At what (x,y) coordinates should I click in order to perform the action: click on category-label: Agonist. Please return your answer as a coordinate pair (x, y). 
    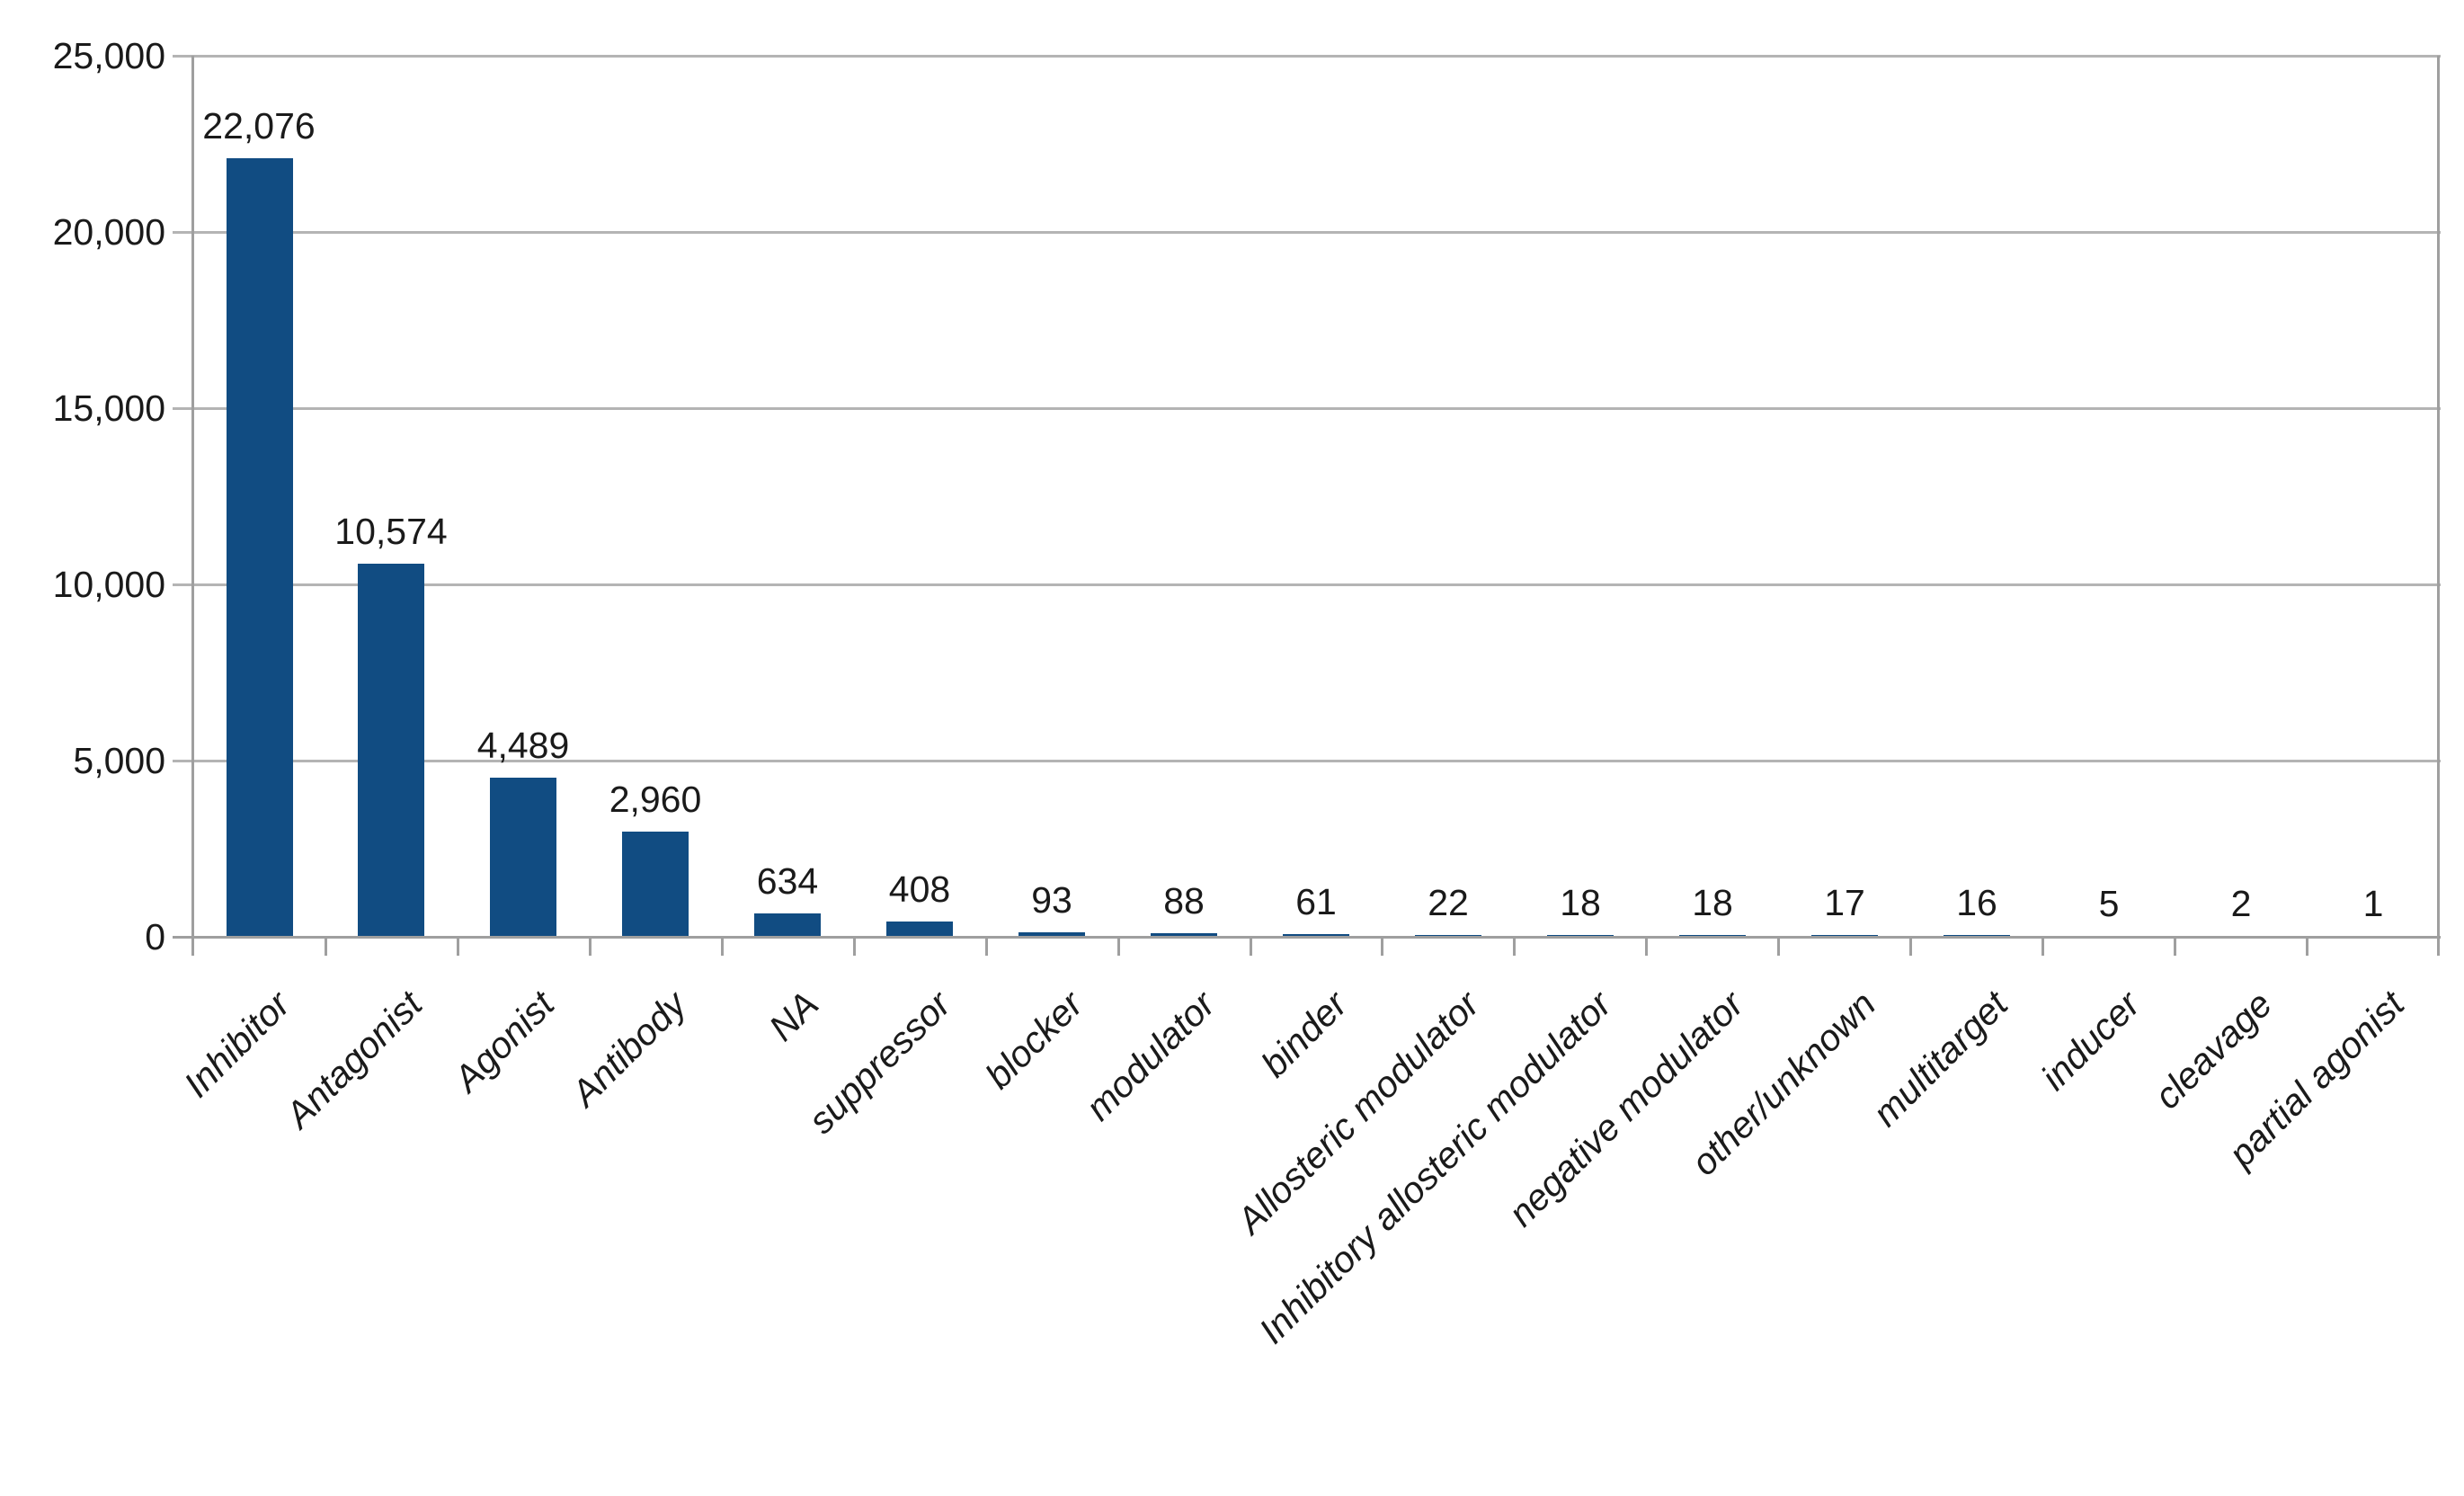
    Looking at the image, I should click on (306, 1239).